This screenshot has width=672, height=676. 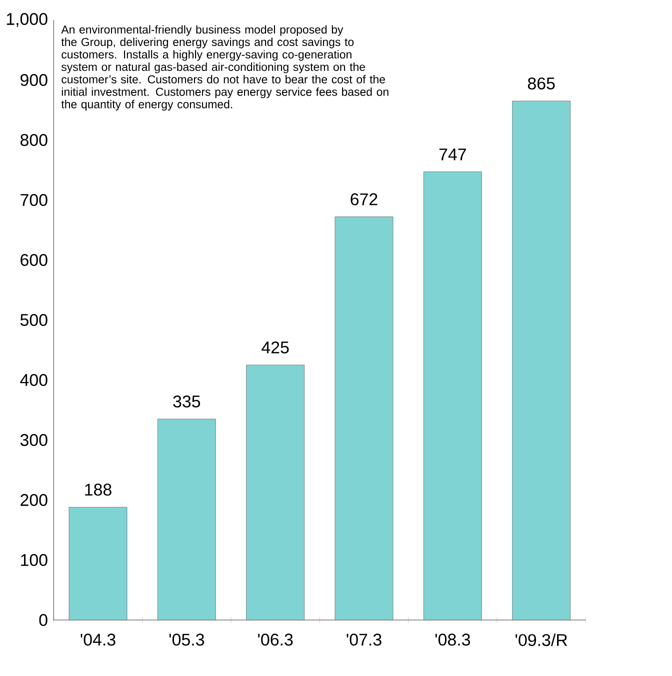 What do you see at coordinates (541, 83) in the screenshot?
I see `data-label: 865` at bounding box center [541, 83].